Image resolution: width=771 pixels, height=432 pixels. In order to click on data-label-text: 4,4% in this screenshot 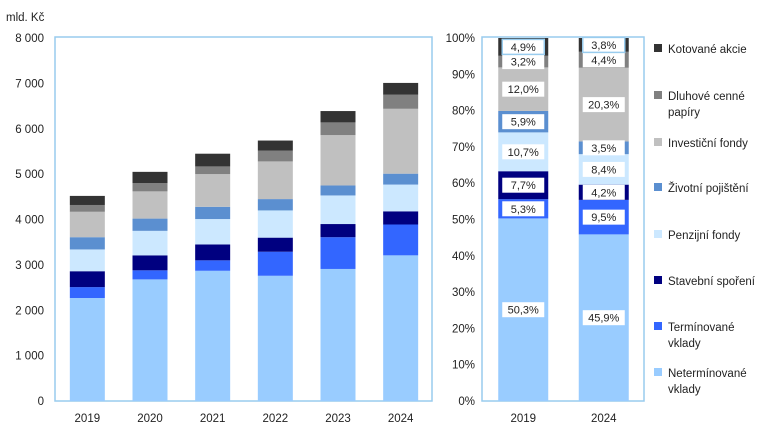, I will do `click(603, 61)`.